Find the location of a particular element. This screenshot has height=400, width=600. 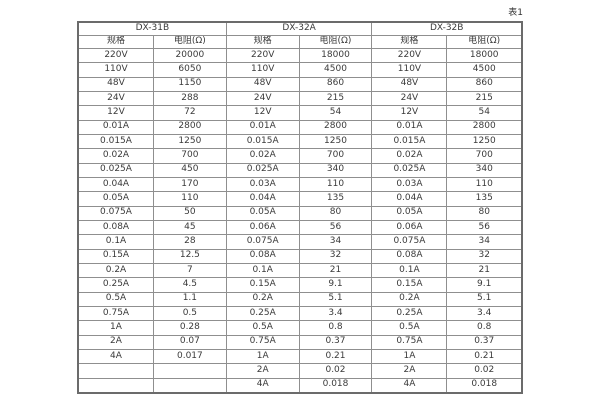

resistance-cell: 0.28 is located at coordinates (189, 328).